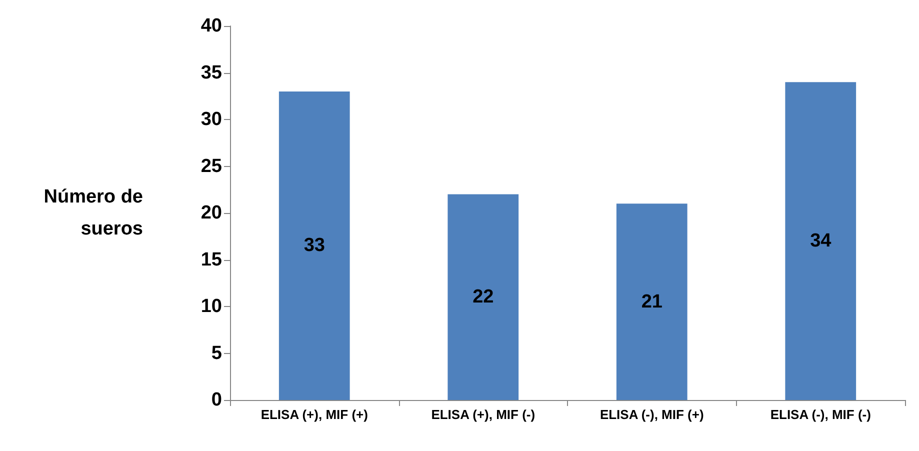  Describe the element at coordinates (211, 26) in the screenshot. I see `y-tick-label: 40` at that location.